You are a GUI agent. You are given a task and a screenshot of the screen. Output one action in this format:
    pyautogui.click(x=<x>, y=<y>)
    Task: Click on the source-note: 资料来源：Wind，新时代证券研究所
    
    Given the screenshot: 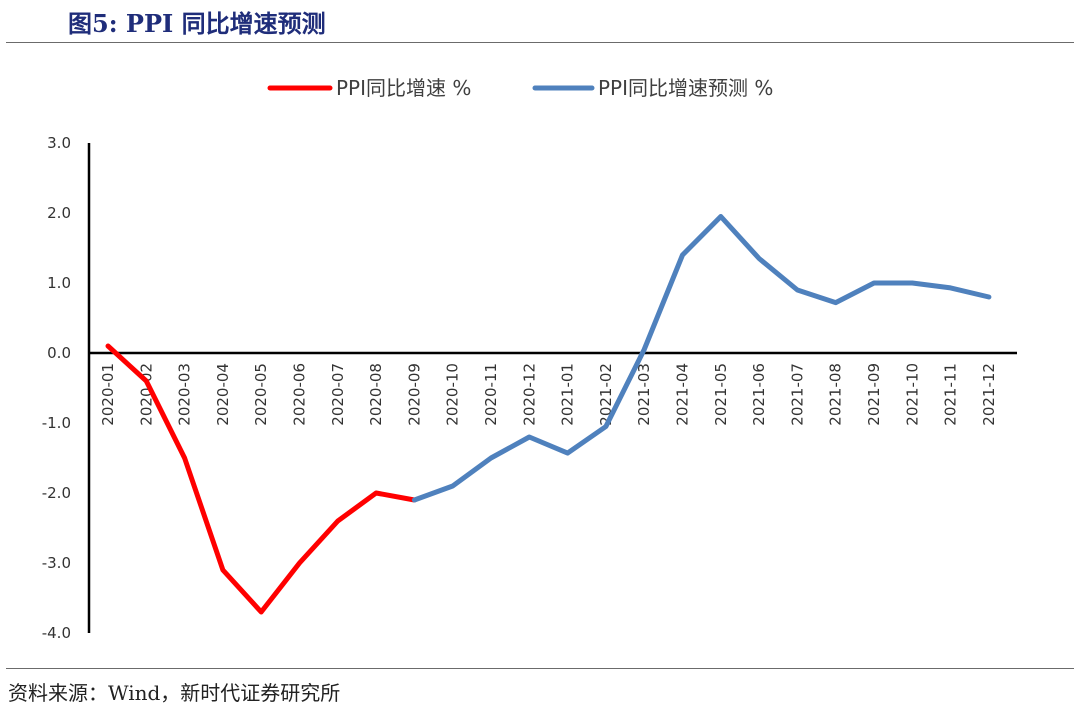 What is the action you would take?
    pyautogui.click(x=174, y=693)
    